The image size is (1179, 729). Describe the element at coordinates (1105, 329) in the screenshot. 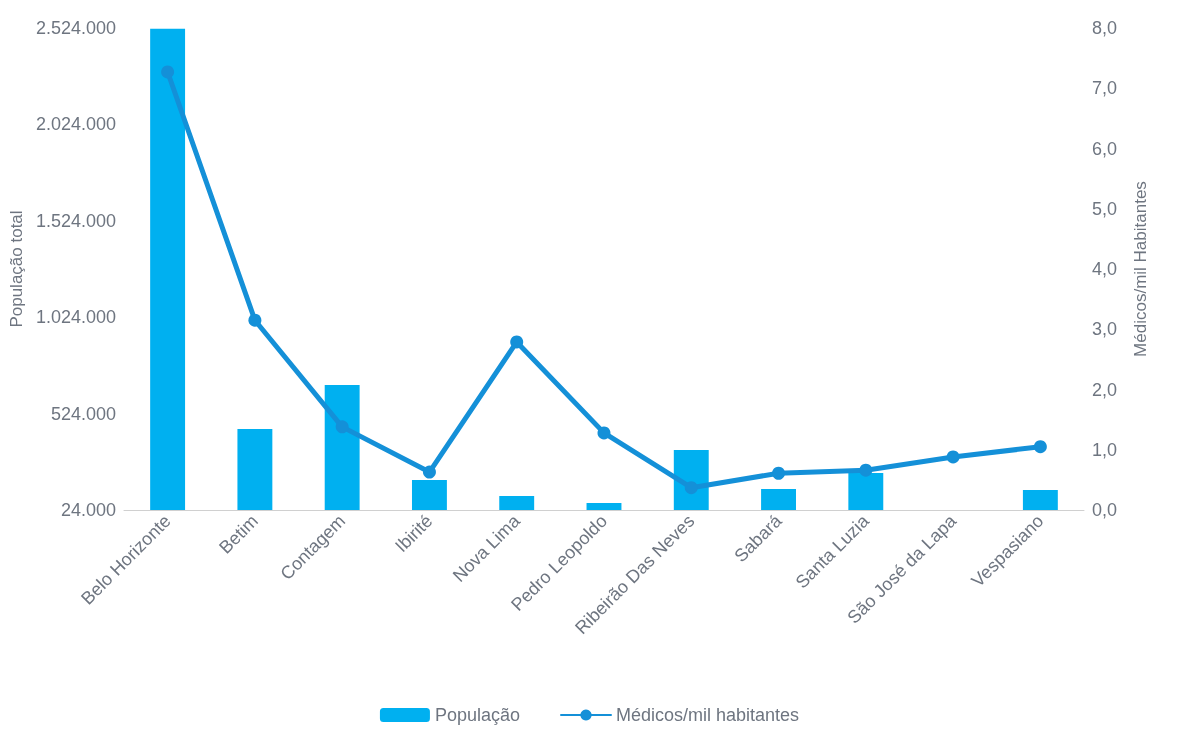

I see `y2-tick-label: 3,0` at that location.